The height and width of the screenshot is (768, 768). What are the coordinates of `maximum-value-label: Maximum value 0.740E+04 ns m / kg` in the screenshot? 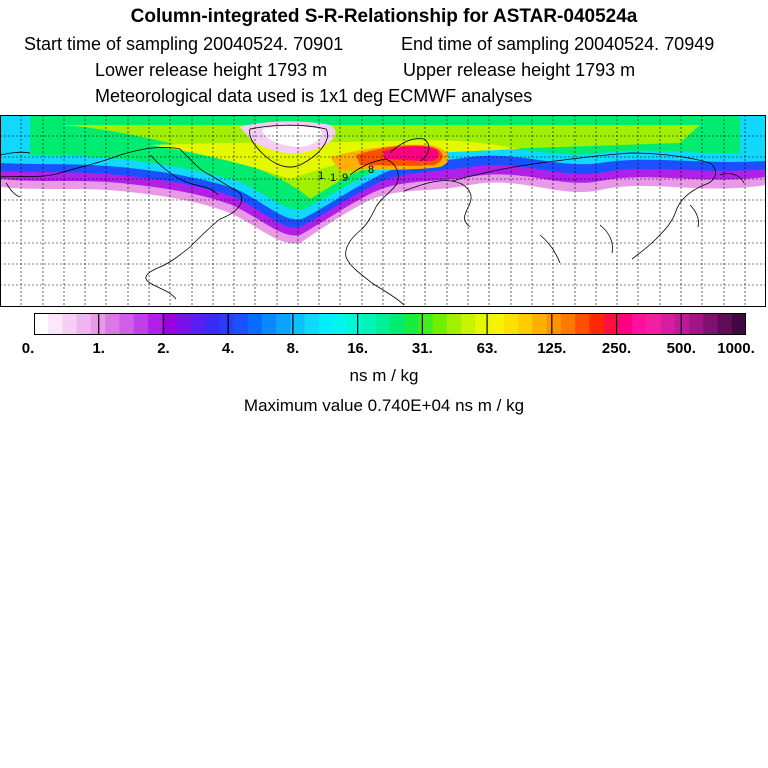 It's located at (384, 405).